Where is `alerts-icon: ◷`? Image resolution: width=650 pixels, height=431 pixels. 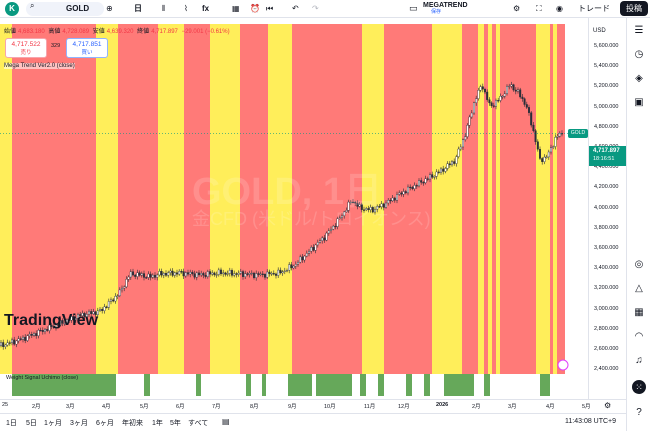 alerts-icon: ◷ is located at coordinates (639, 54).